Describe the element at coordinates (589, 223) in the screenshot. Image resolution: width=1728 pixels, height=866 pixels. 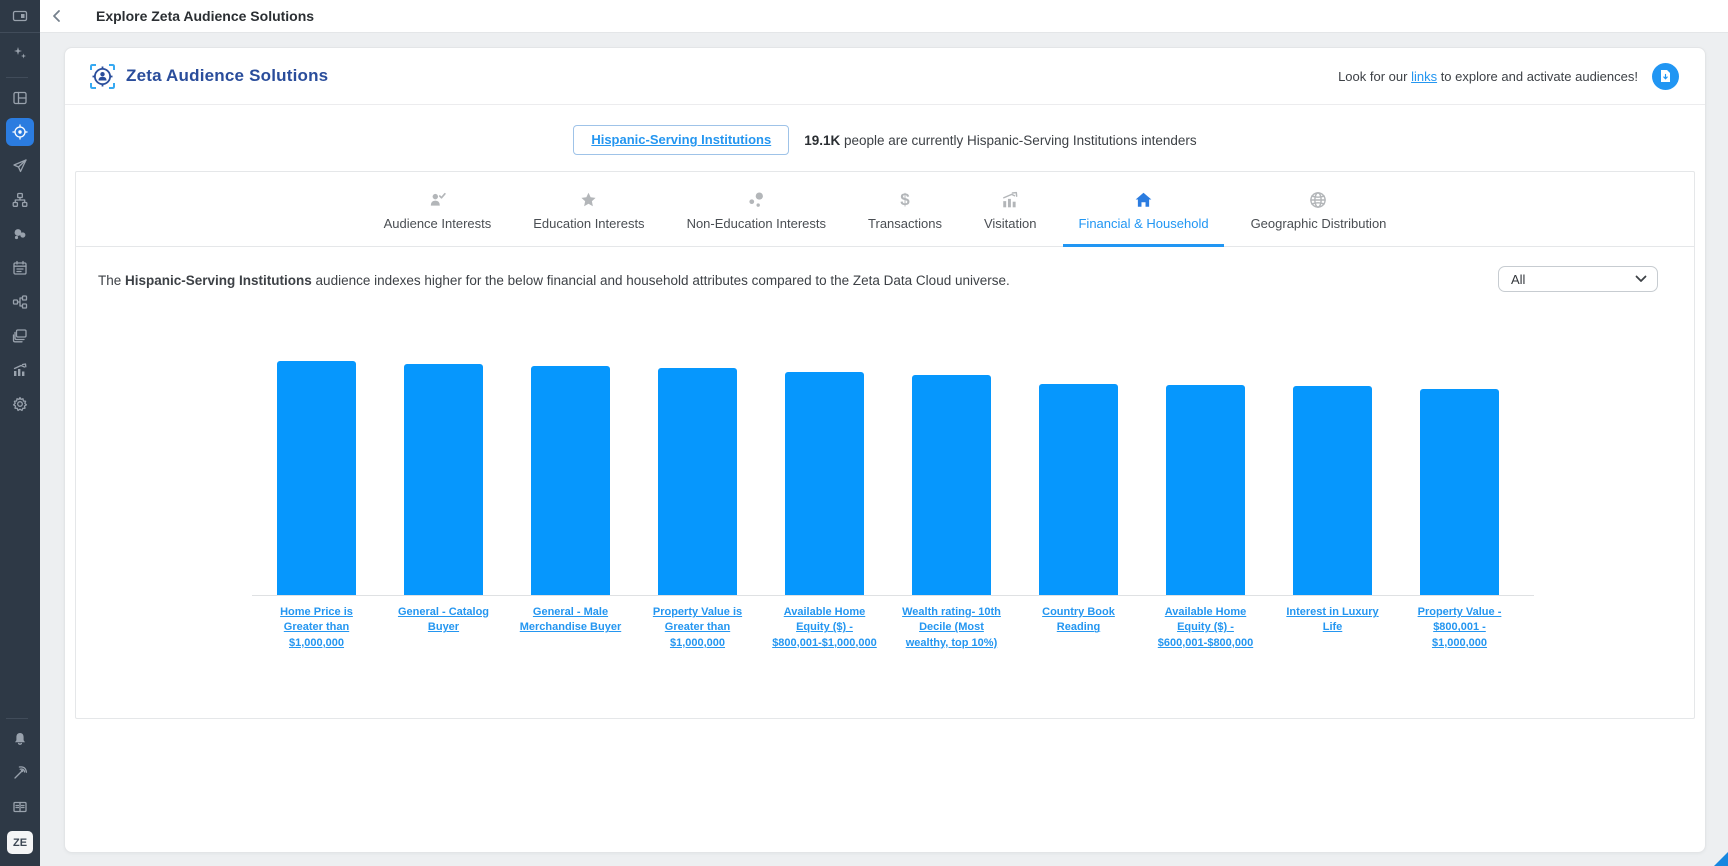
I see `tab-label: Education Interests` at that location.